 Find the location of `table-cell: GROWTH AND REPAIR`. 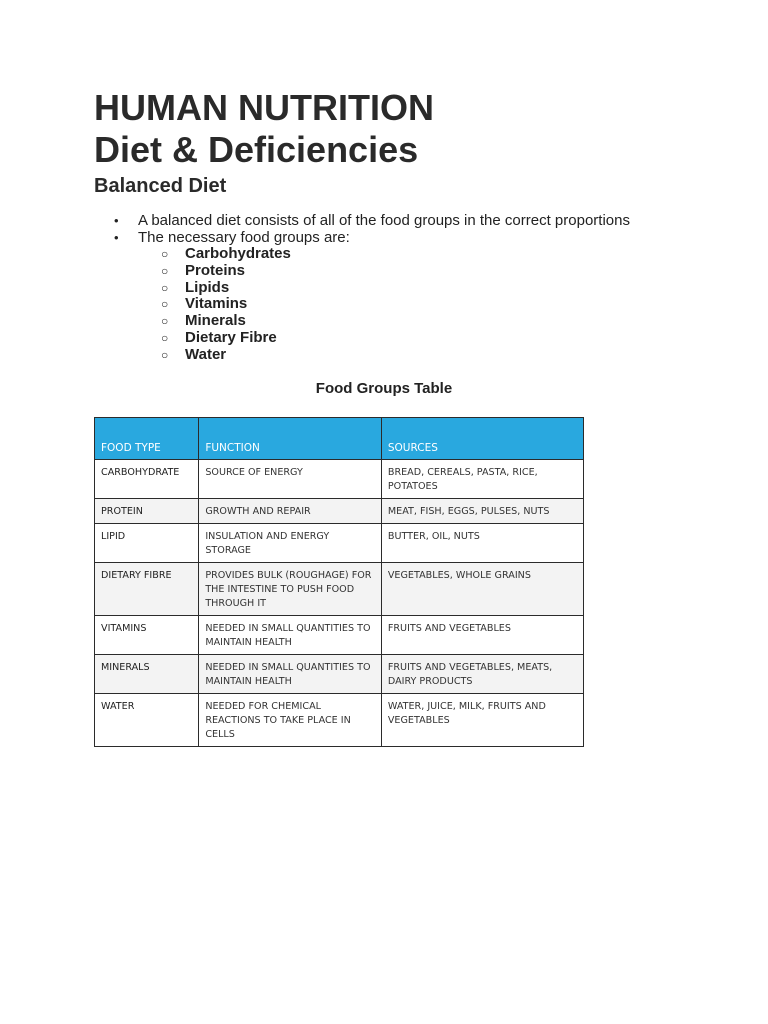

table-cell: GROWTH AND REPAIR is located at coordinates (290, 511).